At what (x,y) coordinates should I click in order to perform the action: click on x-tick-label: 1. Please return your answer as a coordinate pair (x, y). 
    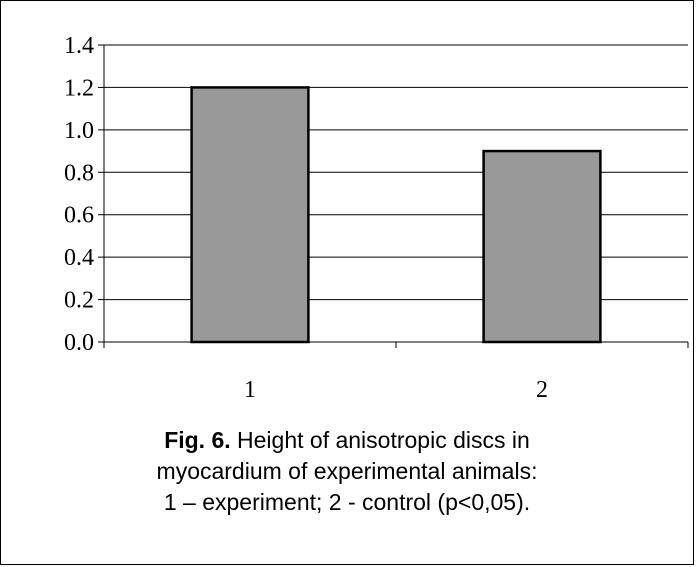
    Looking at the image, I should click on (250, 390).